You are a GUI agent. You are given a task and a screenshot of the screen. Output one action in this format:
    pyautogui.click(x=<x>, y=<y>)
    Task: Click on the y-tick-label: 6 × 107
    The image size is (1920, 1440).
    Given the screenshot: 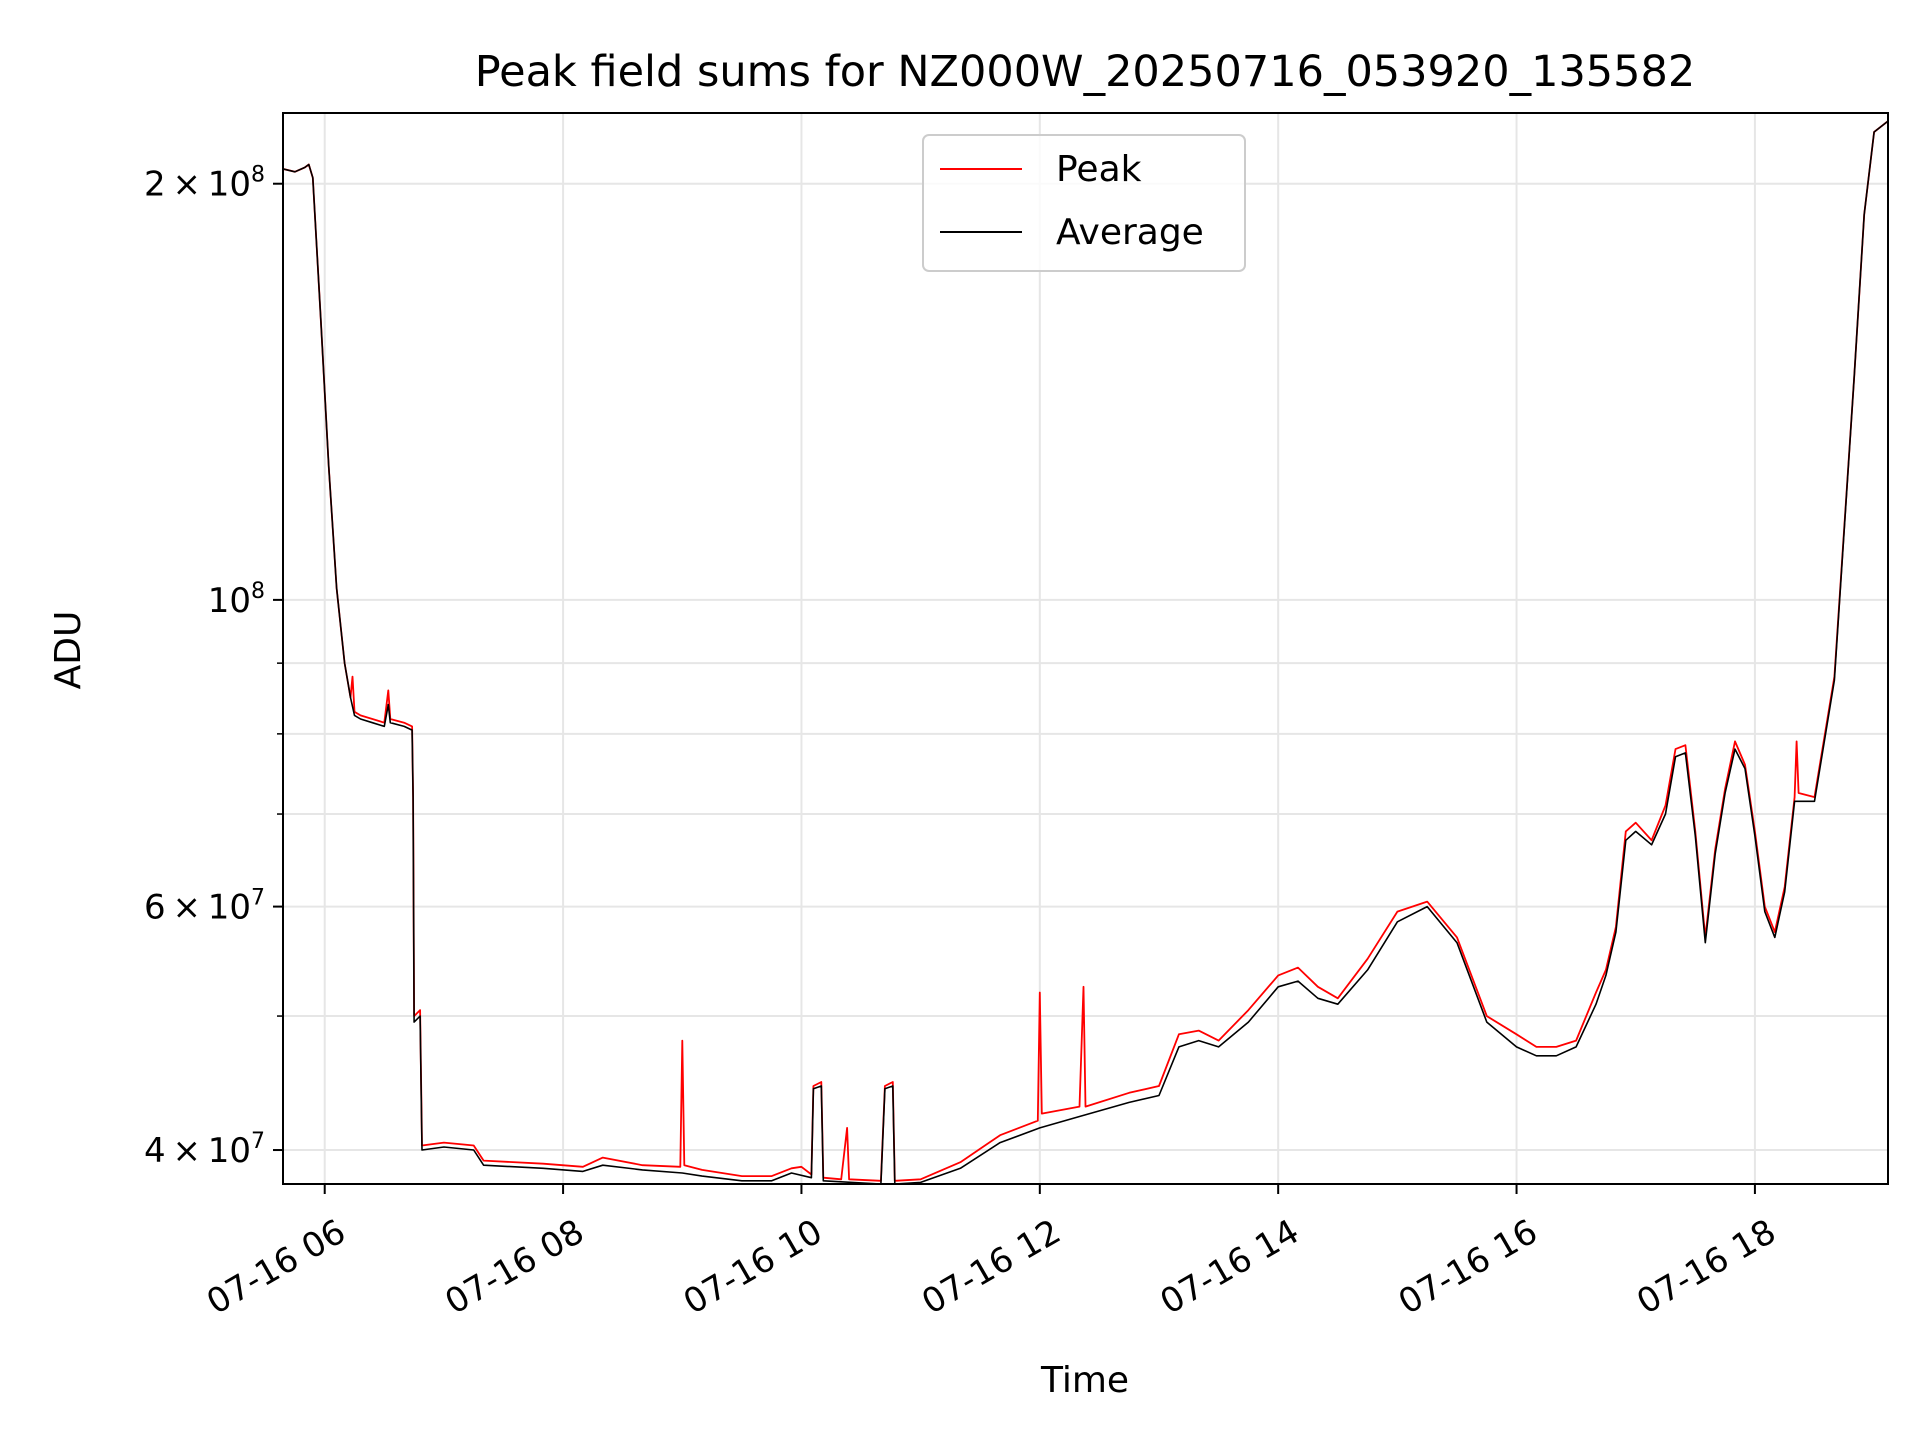 What is the action you would take?
    pyautogui.click(x=204, y=907)
    